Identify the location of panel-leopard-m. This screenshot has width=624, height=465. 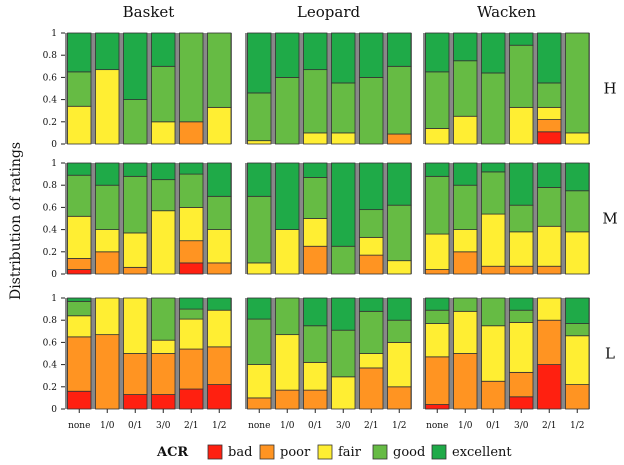
(328, 218).